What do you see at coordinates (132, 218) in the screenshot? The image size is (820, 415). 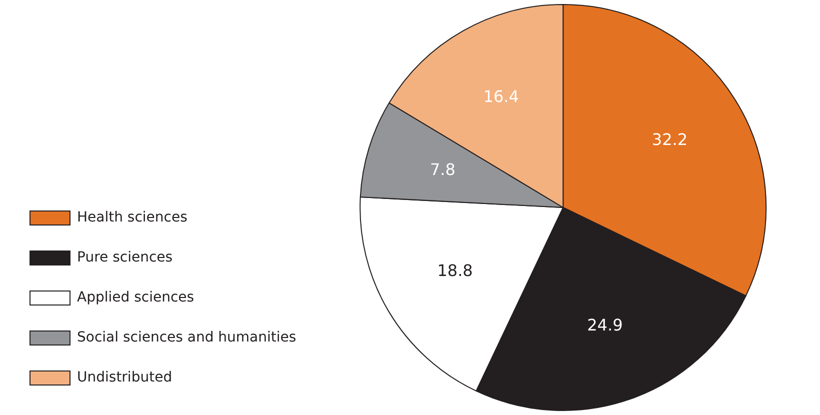 I see `legend-label: Health sciences` at bounding box center [132, 218].